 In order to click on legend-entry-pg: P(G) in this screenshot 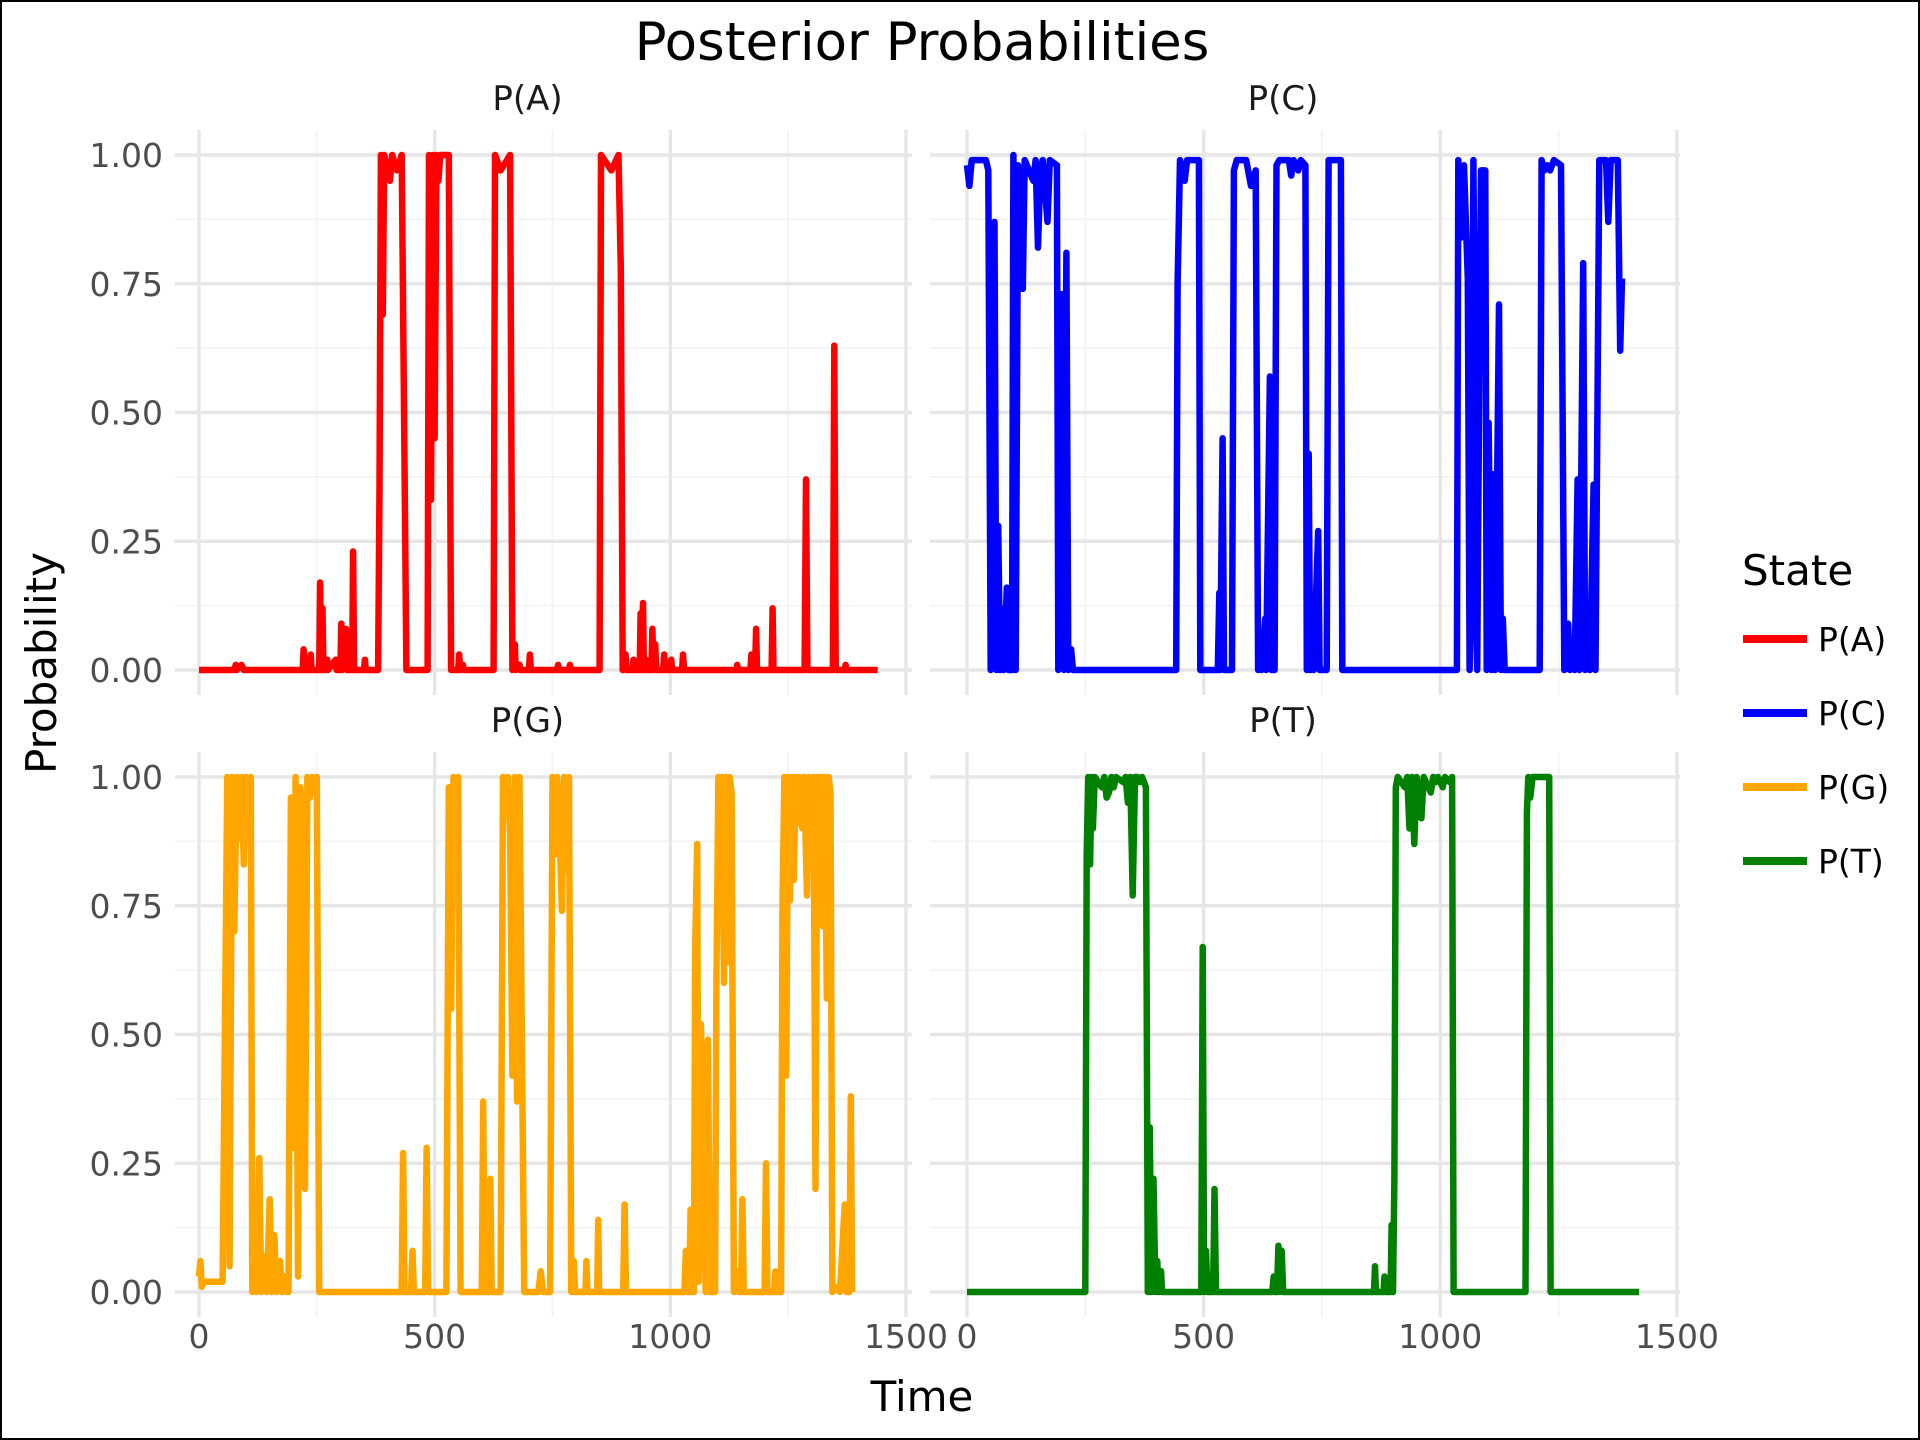, I will do `click(1816, 787)`.